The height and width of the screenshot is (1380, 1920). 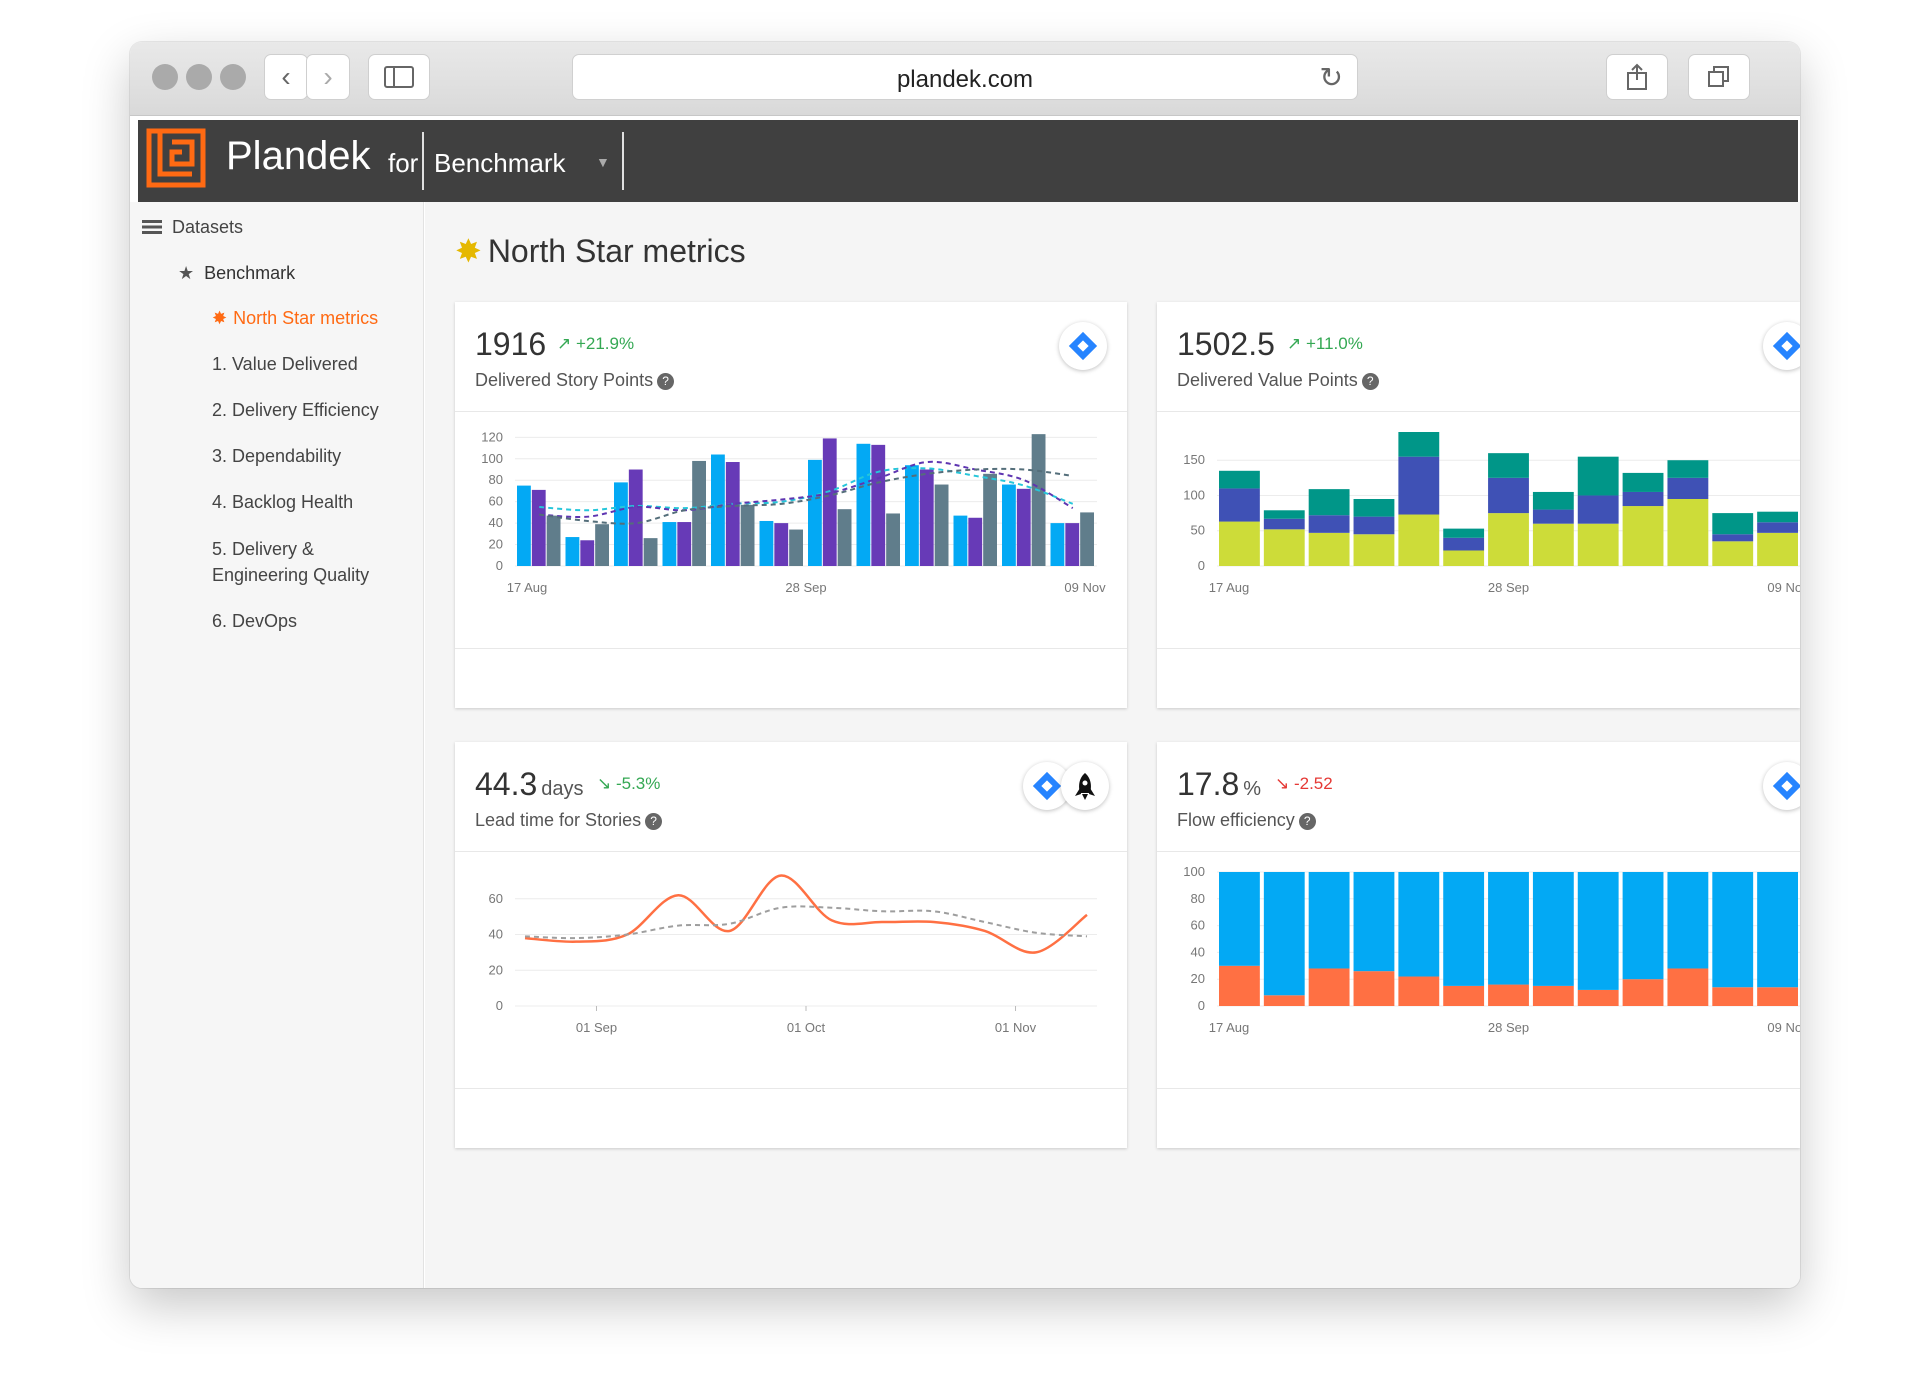 What do you see at coordinates (1719, 77) in the screenshot?
I see `tabs-button` at bounding box center [1719, 77].